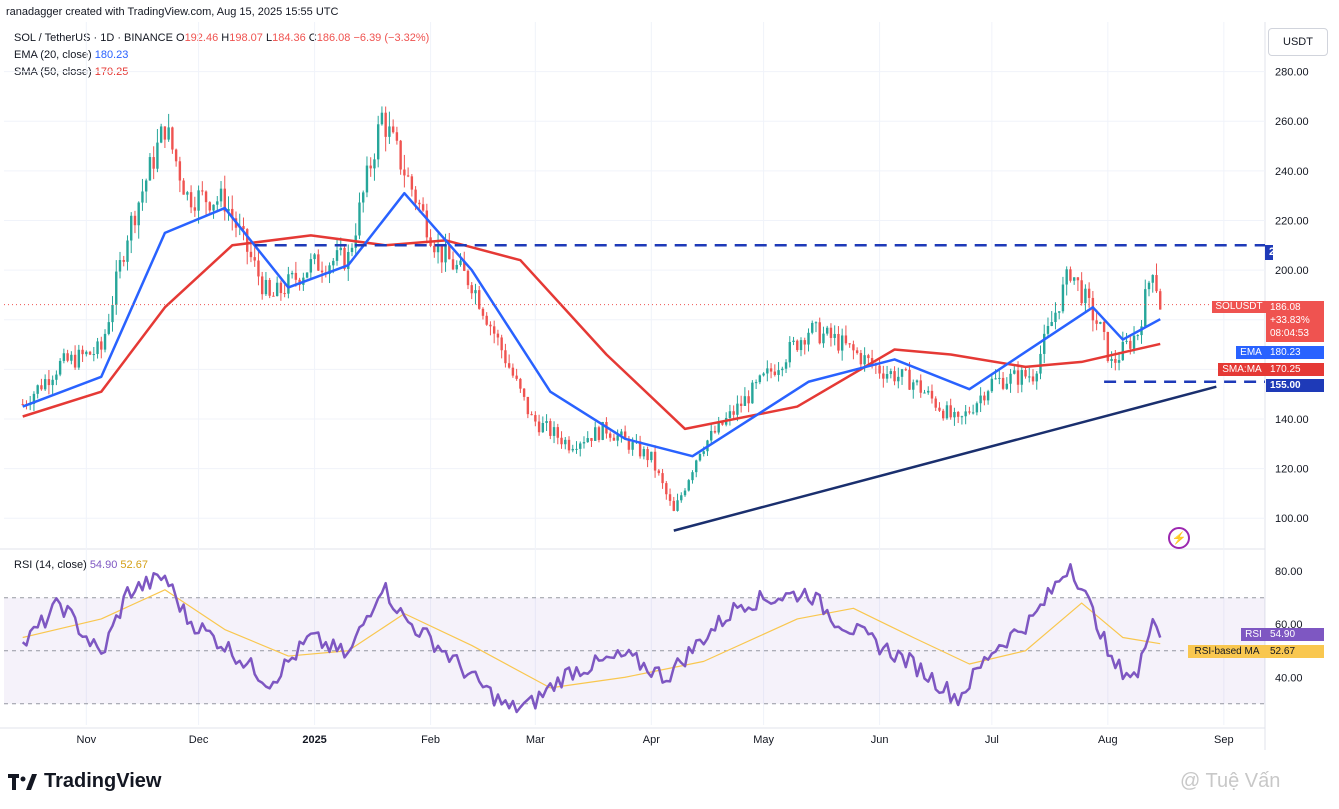 Image resolution: width=1339 pixels, height=809 pixels. What do you see at coordinates (992, 740) in the screenshot?
I see `x-tick-label: Jul` at bounding box center [992, 740].